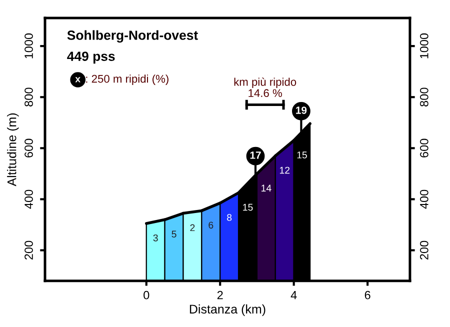 This screenshot has height=327, width=450. What do you see at coordinates (229, 217) in the screenshot?
I see `annotation: 8` at bounding box center [229, 217].